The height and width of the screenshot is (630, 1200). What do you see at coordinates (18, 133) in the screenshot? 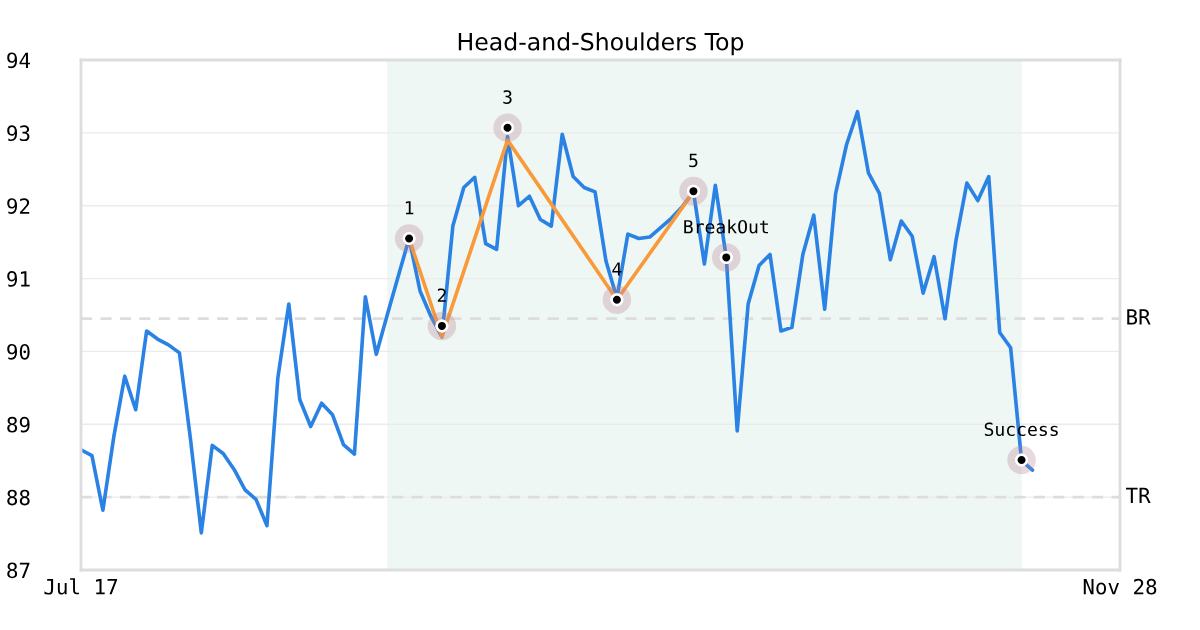
I see `y-tick-label: 93` at bounding box center [18, 133].